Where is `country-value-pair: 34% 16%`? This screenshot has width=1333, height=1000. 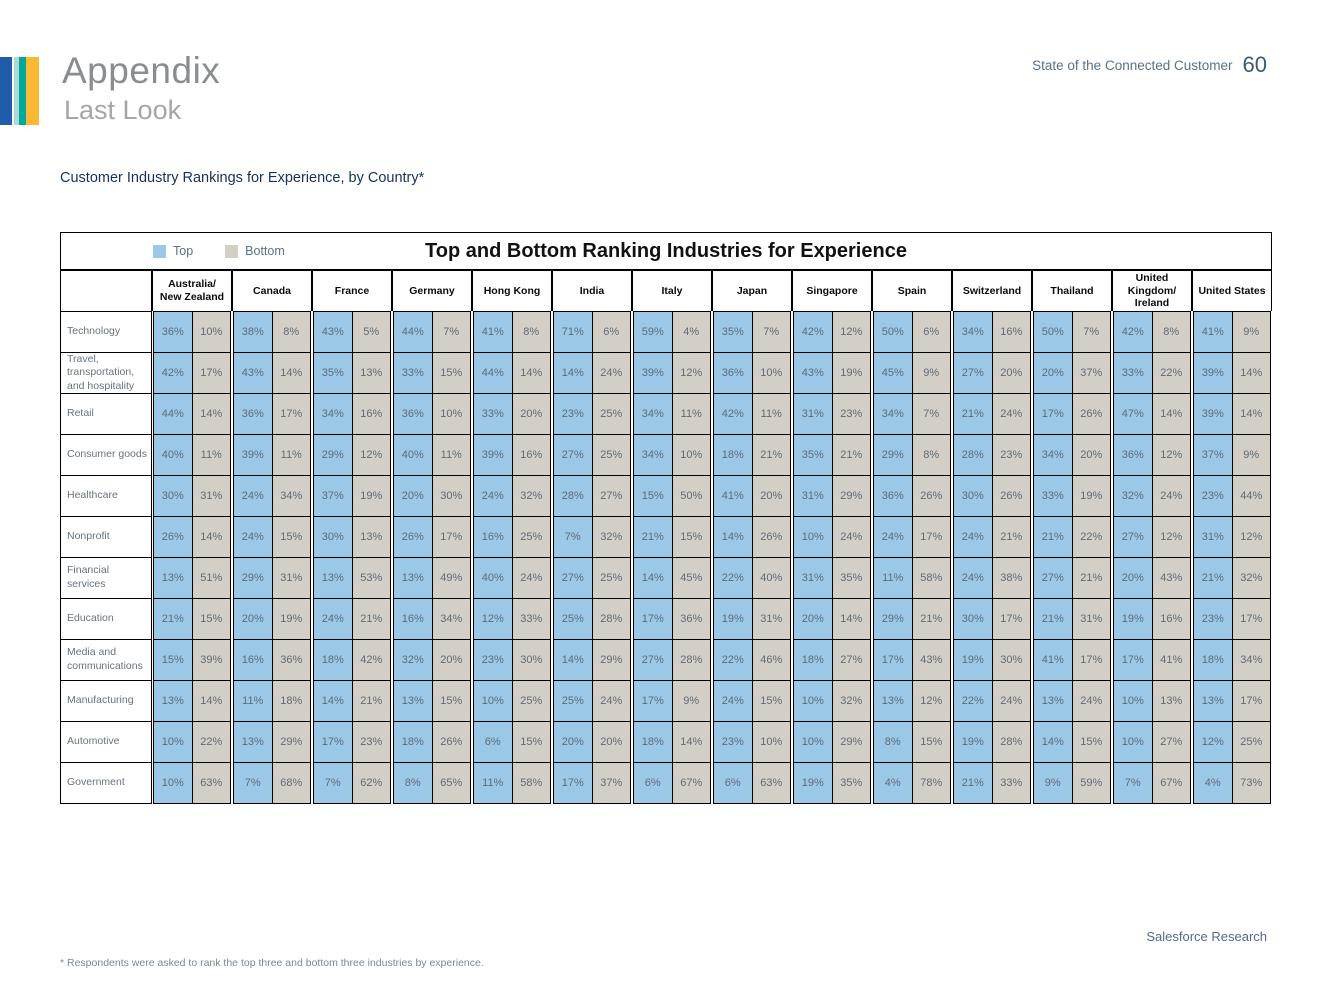
country-value-pair: 34% 16% is located at coordinates (352, 414).